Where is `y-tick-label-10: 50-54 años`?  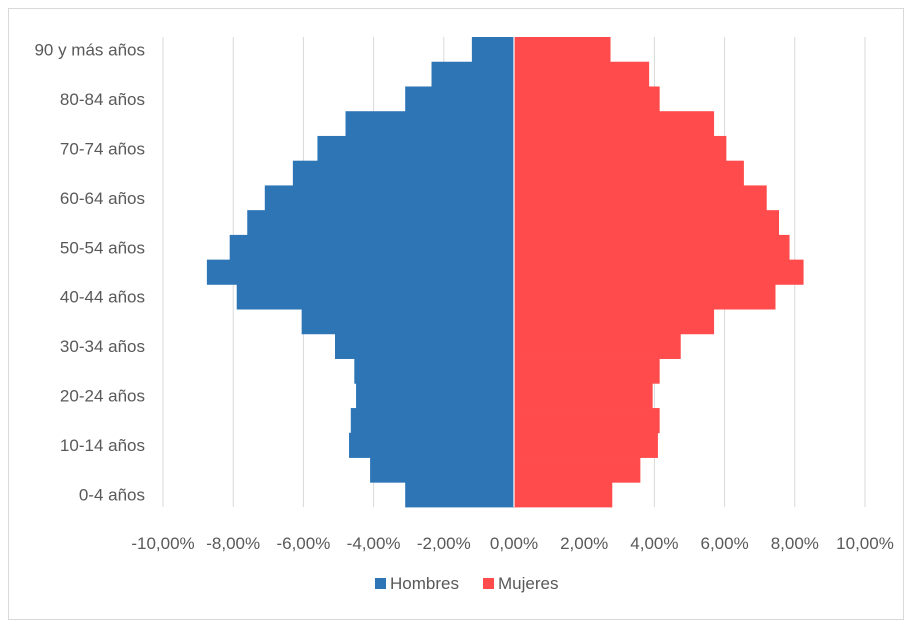 y-tick-label-10: 50-54 años is located at coordinates (102, 247).